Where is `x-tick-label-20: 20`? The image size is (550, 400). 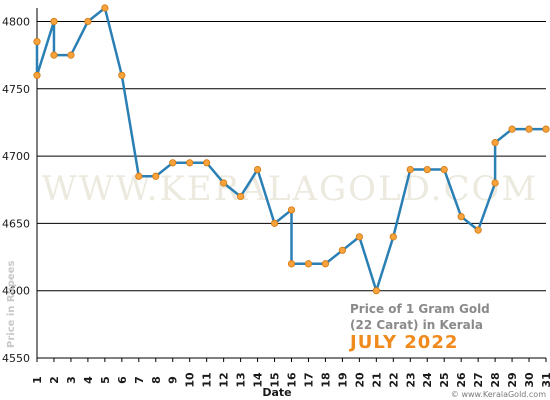
x-tick-label-20: 20 is located at coordinates (359, 380).